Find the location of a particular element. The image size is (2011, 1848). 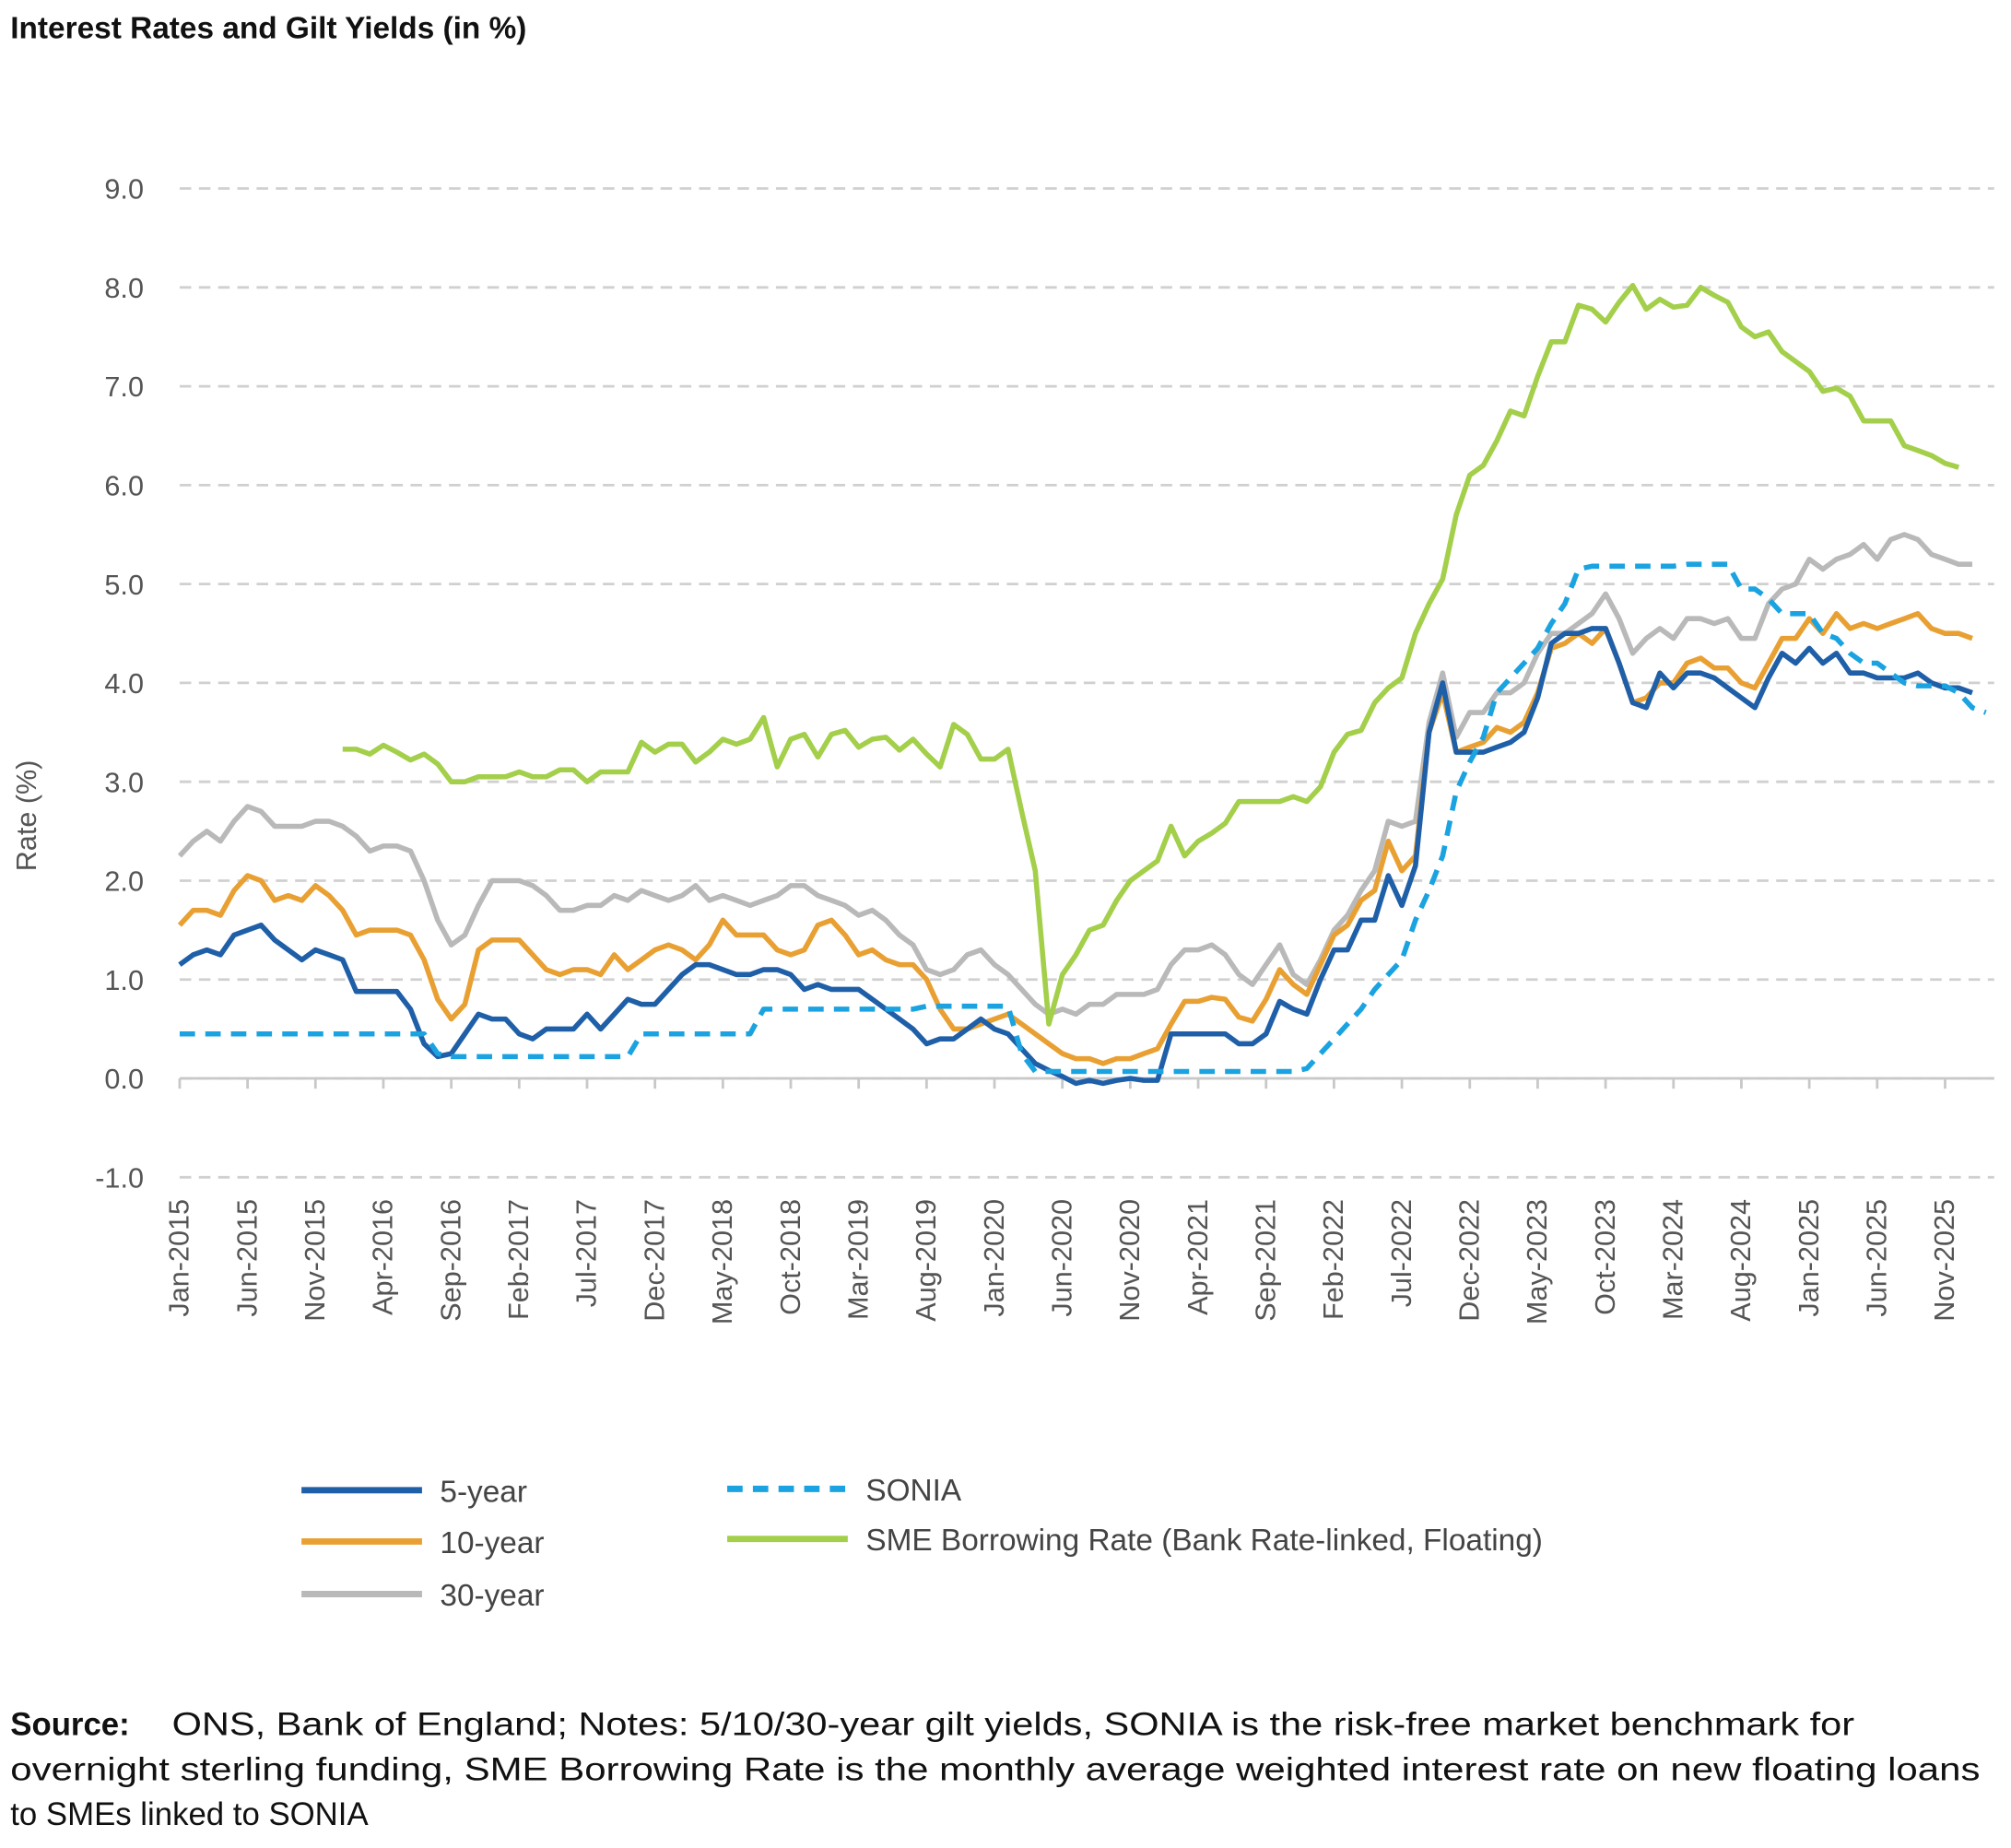

x-tick-label: Aug-2024 is located at coordinates (1741, 1260).